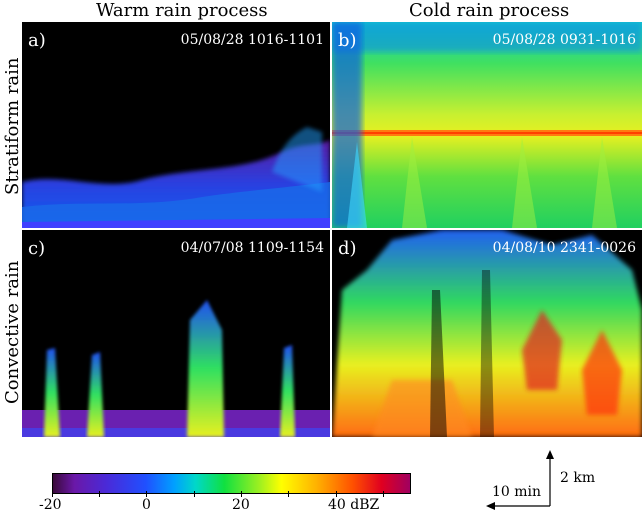 Image resolution: width=642 pixels, height=514 pixels. Describe the element at coordinates (564, 40) in the screenshot. I see `panel-info-b: 05/08/28 0931-1016` at that location.